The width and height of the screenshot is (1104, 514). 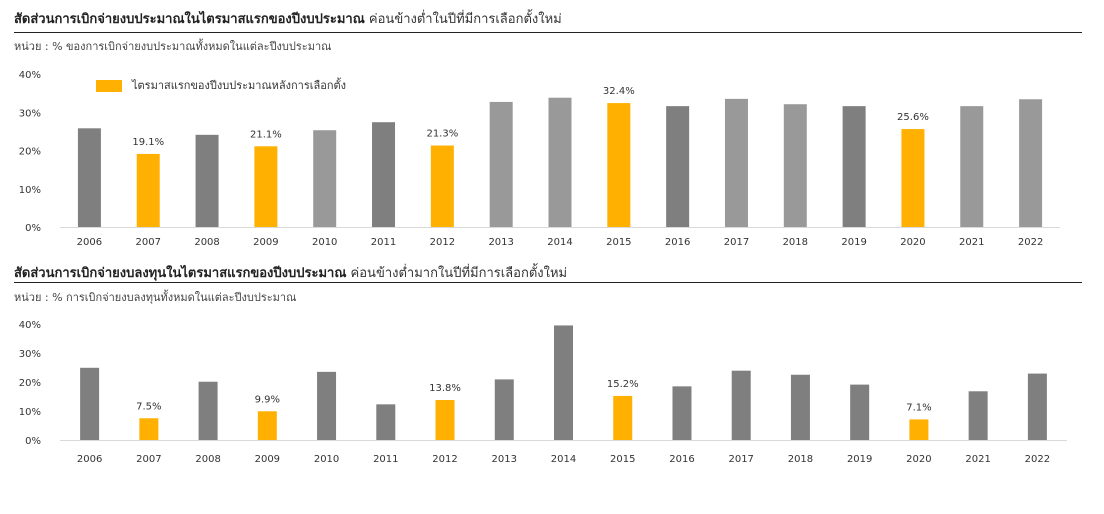 What do you see at coordinates (148, 406) in the screenshot?
I see `data-label: 7.5%` at bounding box center [148, 406].